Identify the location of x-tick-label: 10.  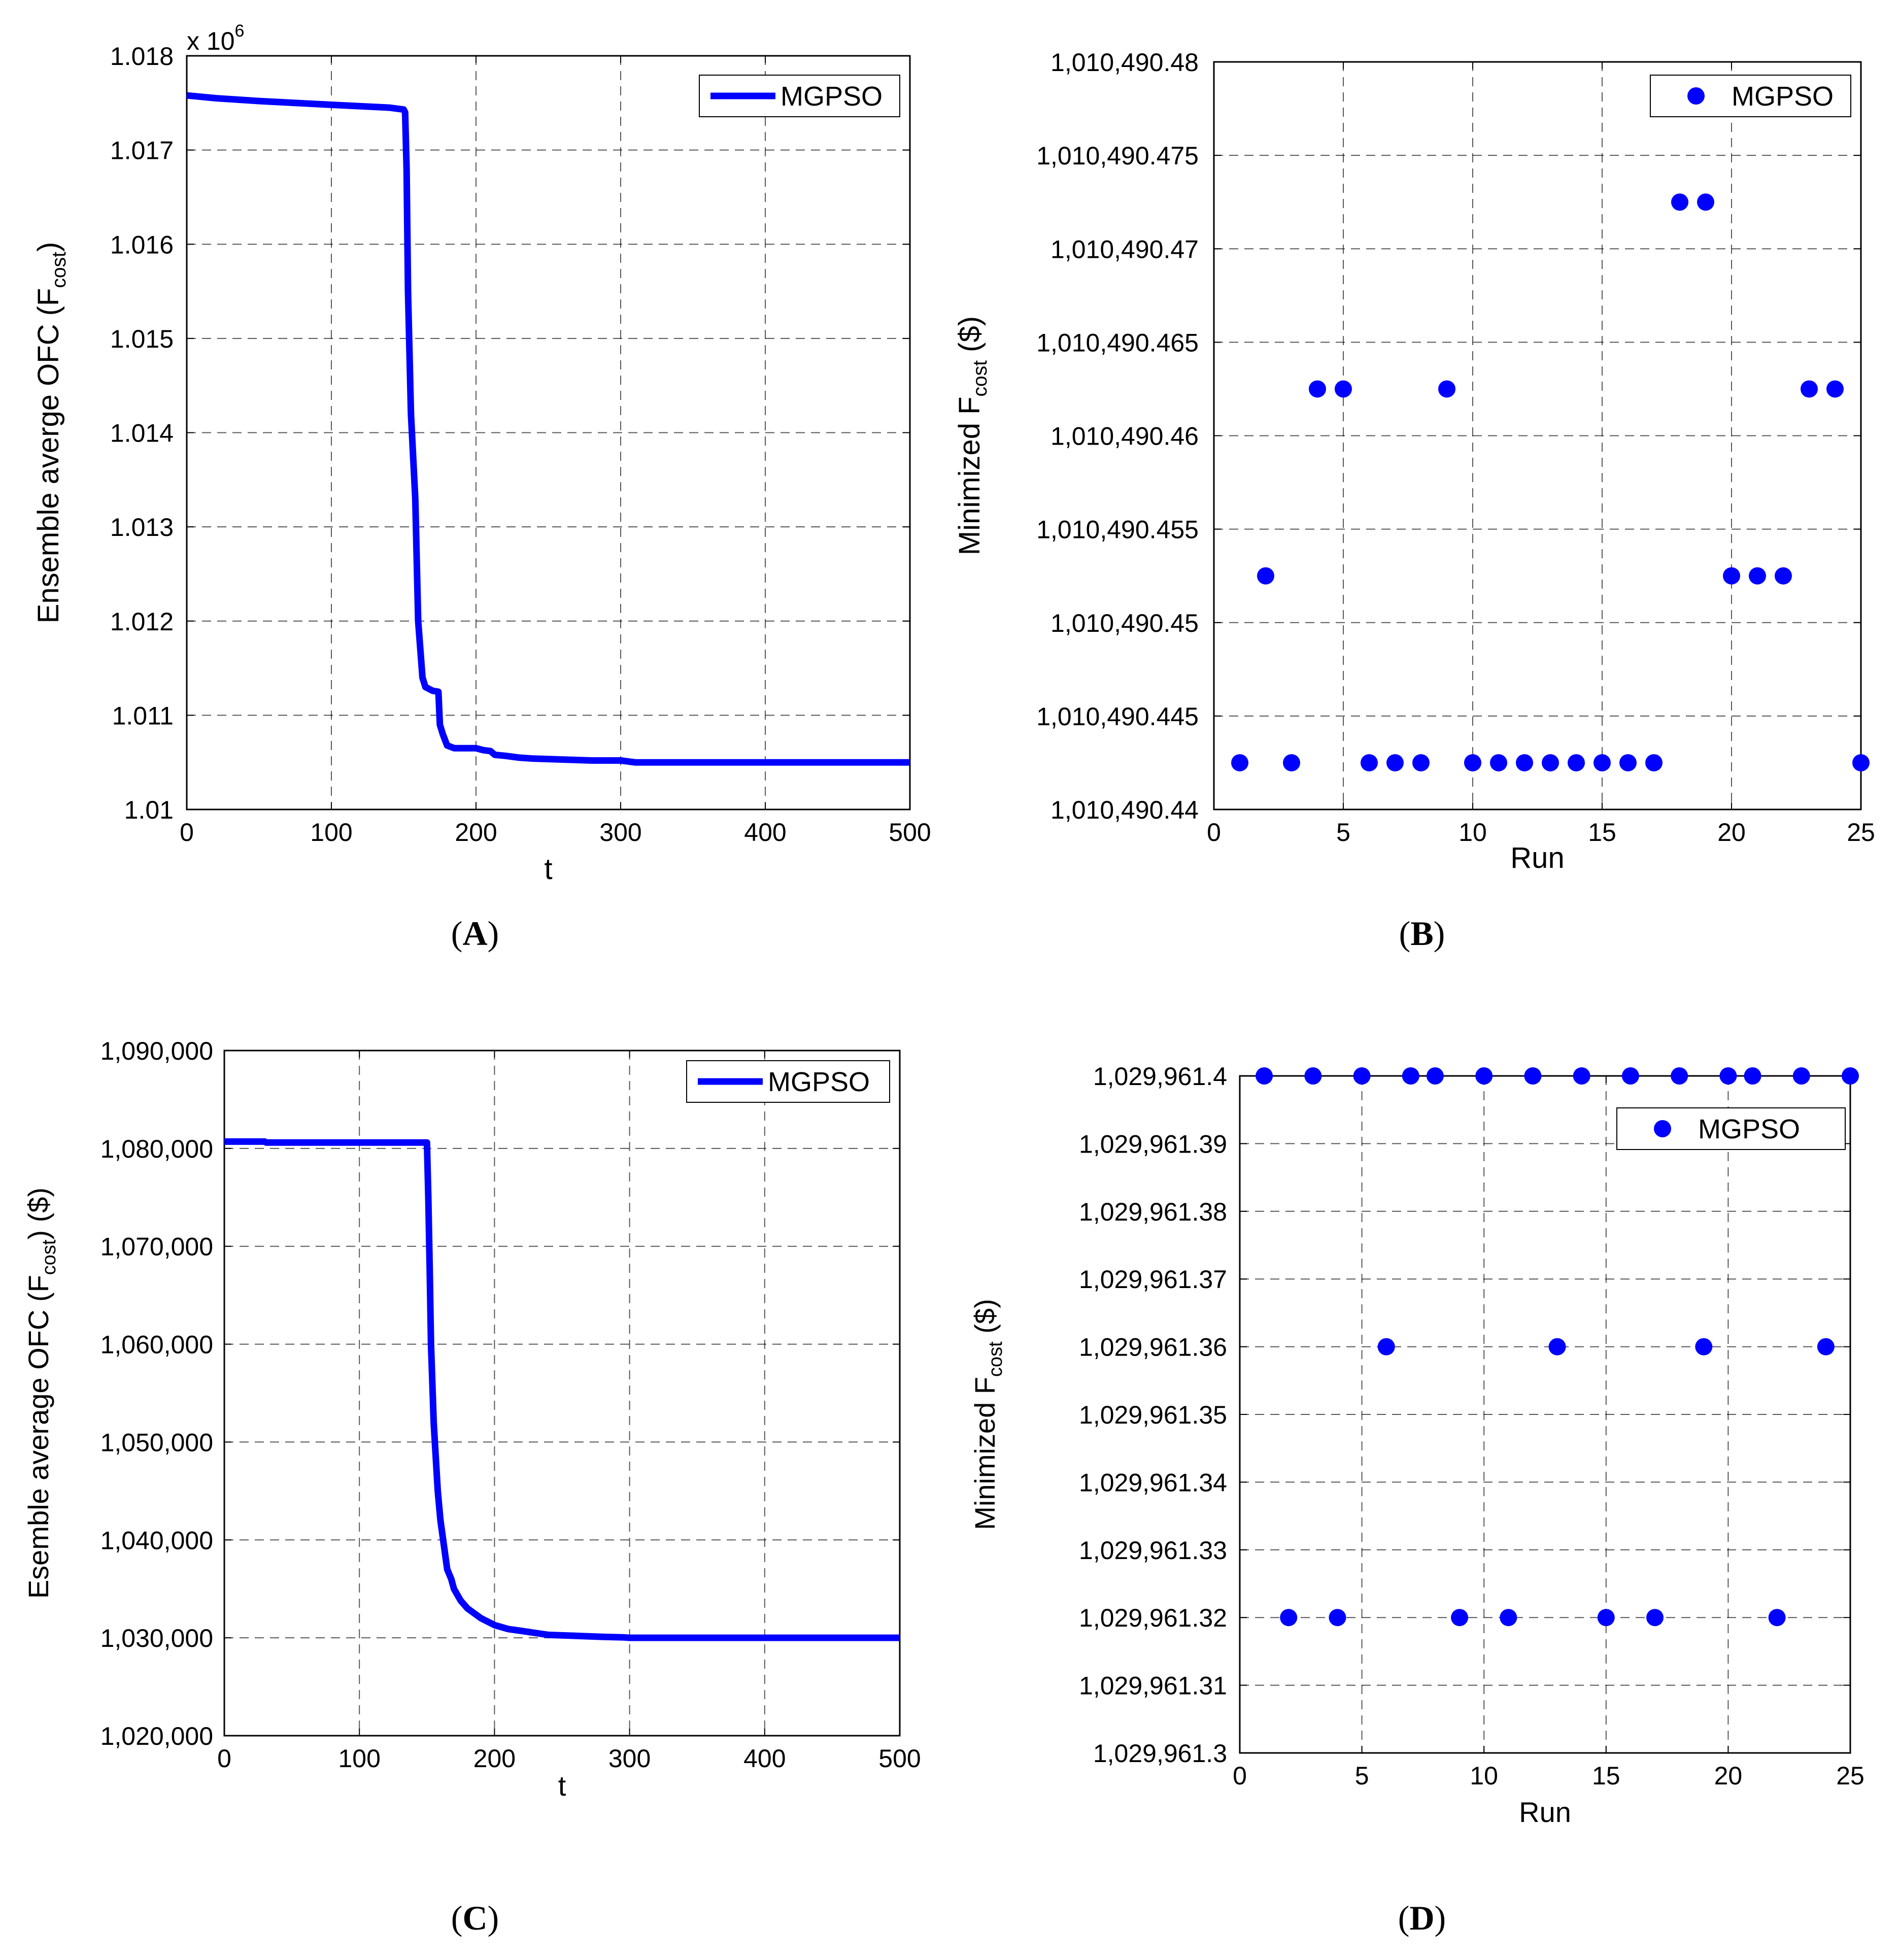
(1484, 1776).